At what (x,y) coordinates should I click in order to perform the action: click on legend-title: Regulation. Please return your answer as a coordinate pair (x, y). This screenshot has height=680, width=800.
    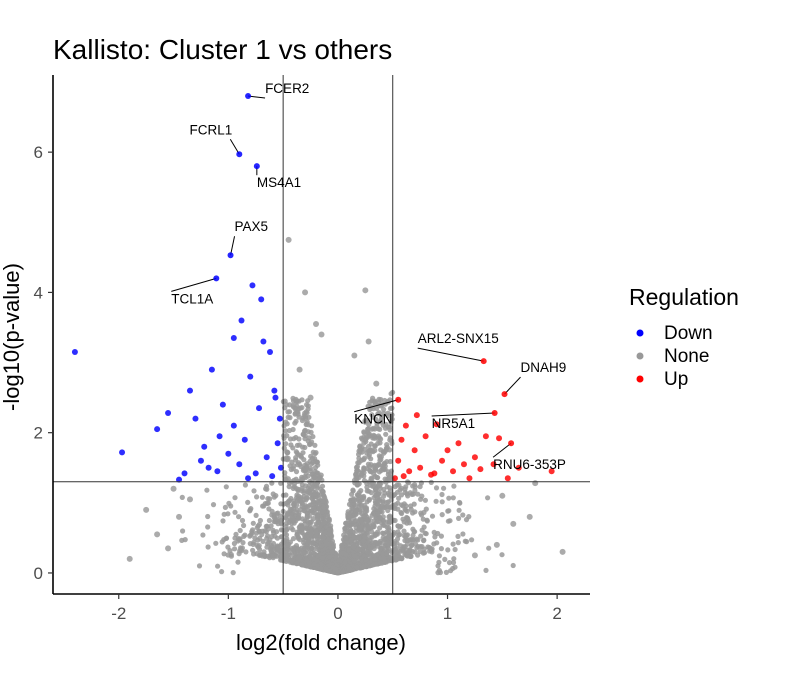
    Looking at the image, I should click on (684, 297).